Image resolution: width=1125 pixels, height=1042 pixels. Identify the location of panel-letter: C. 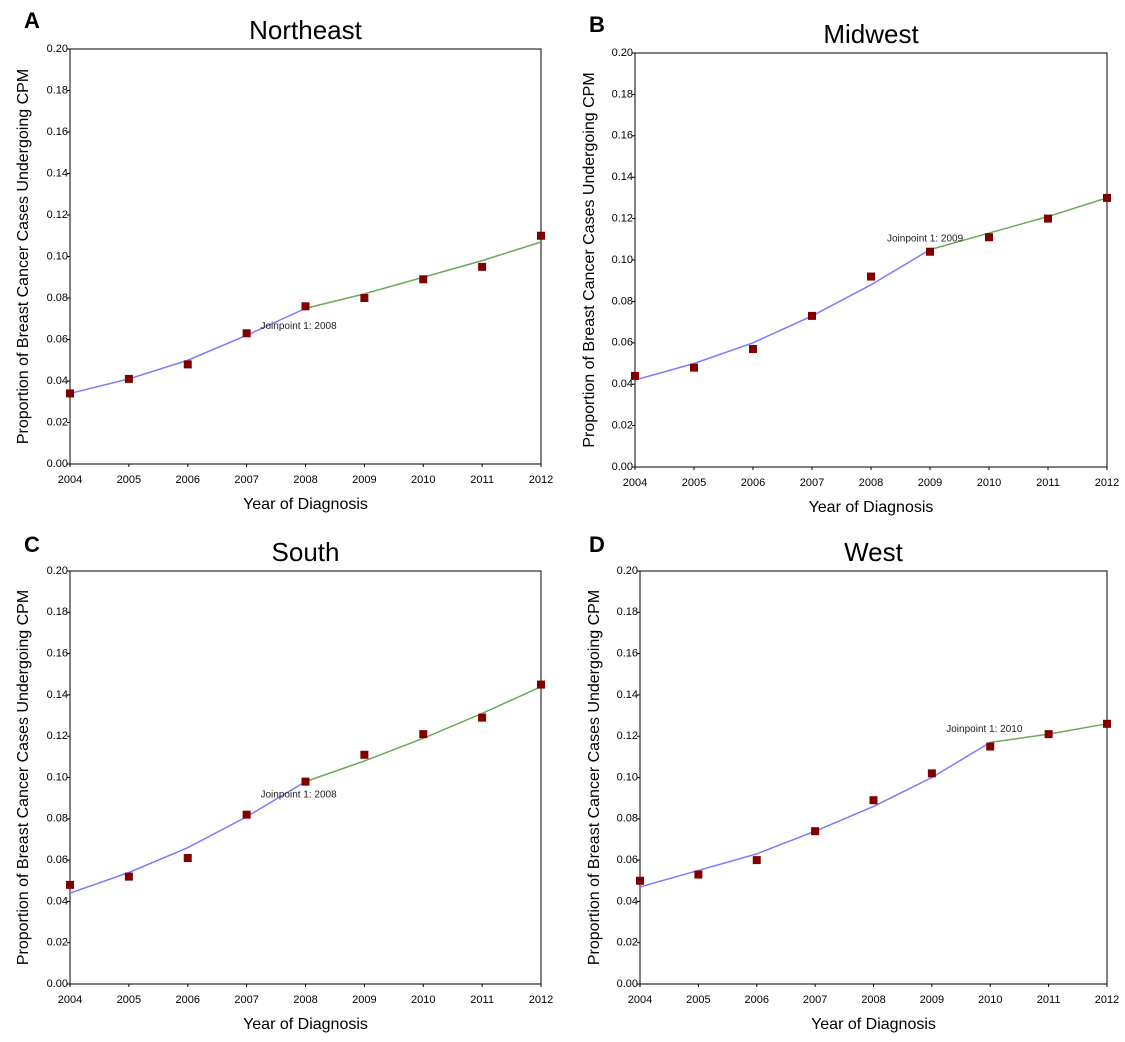
(32, 544).